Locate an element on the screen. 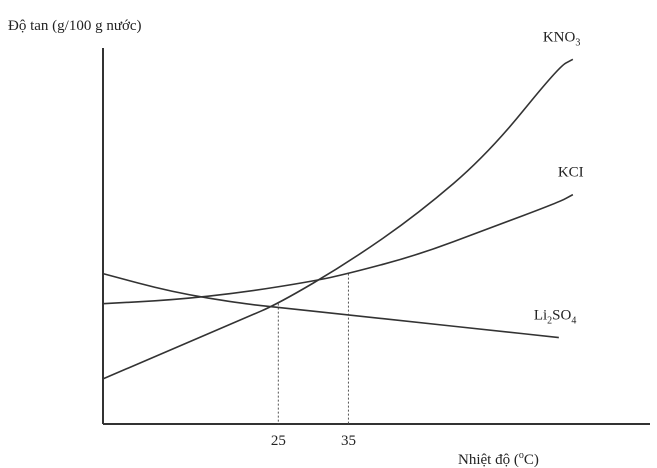 This screenshot has width=657, height=468. series-labels: KNO3 KCI Li2SO4 is located at coordinates (559, 177).